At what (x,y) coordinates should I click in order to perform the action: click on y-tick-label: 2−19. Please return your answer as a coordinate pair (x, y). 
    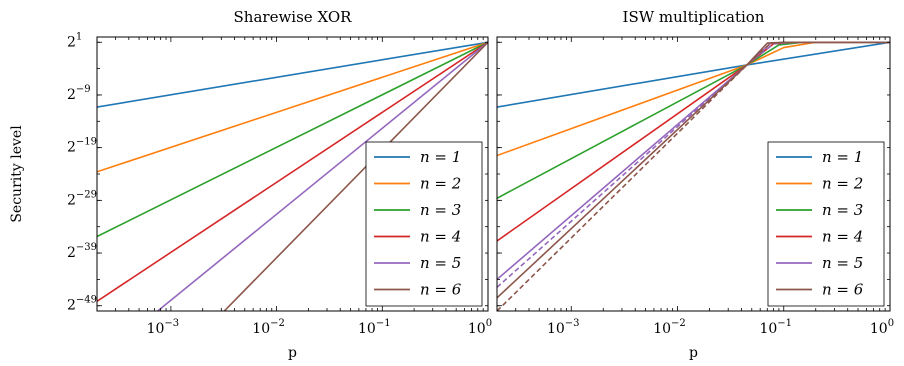
    Looking at the image, I should click on (82, 146).